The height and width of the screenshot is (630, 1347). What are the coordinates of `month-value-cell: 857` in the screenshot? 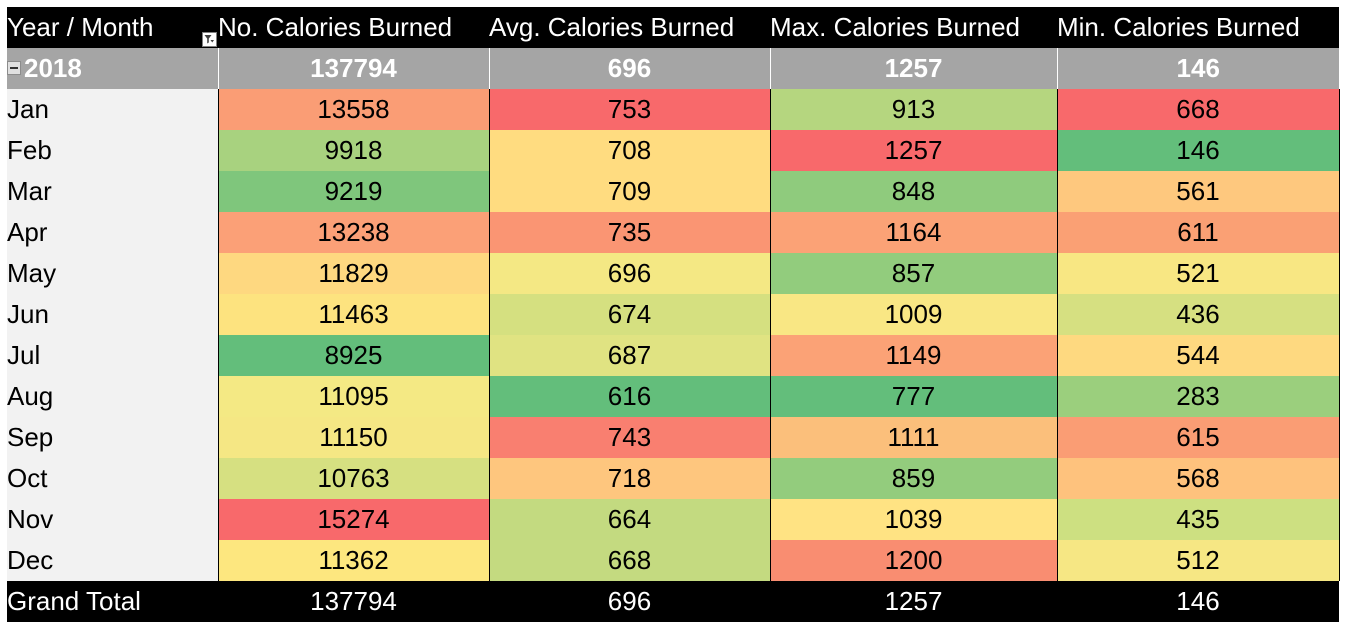 It's located at (913, 273).